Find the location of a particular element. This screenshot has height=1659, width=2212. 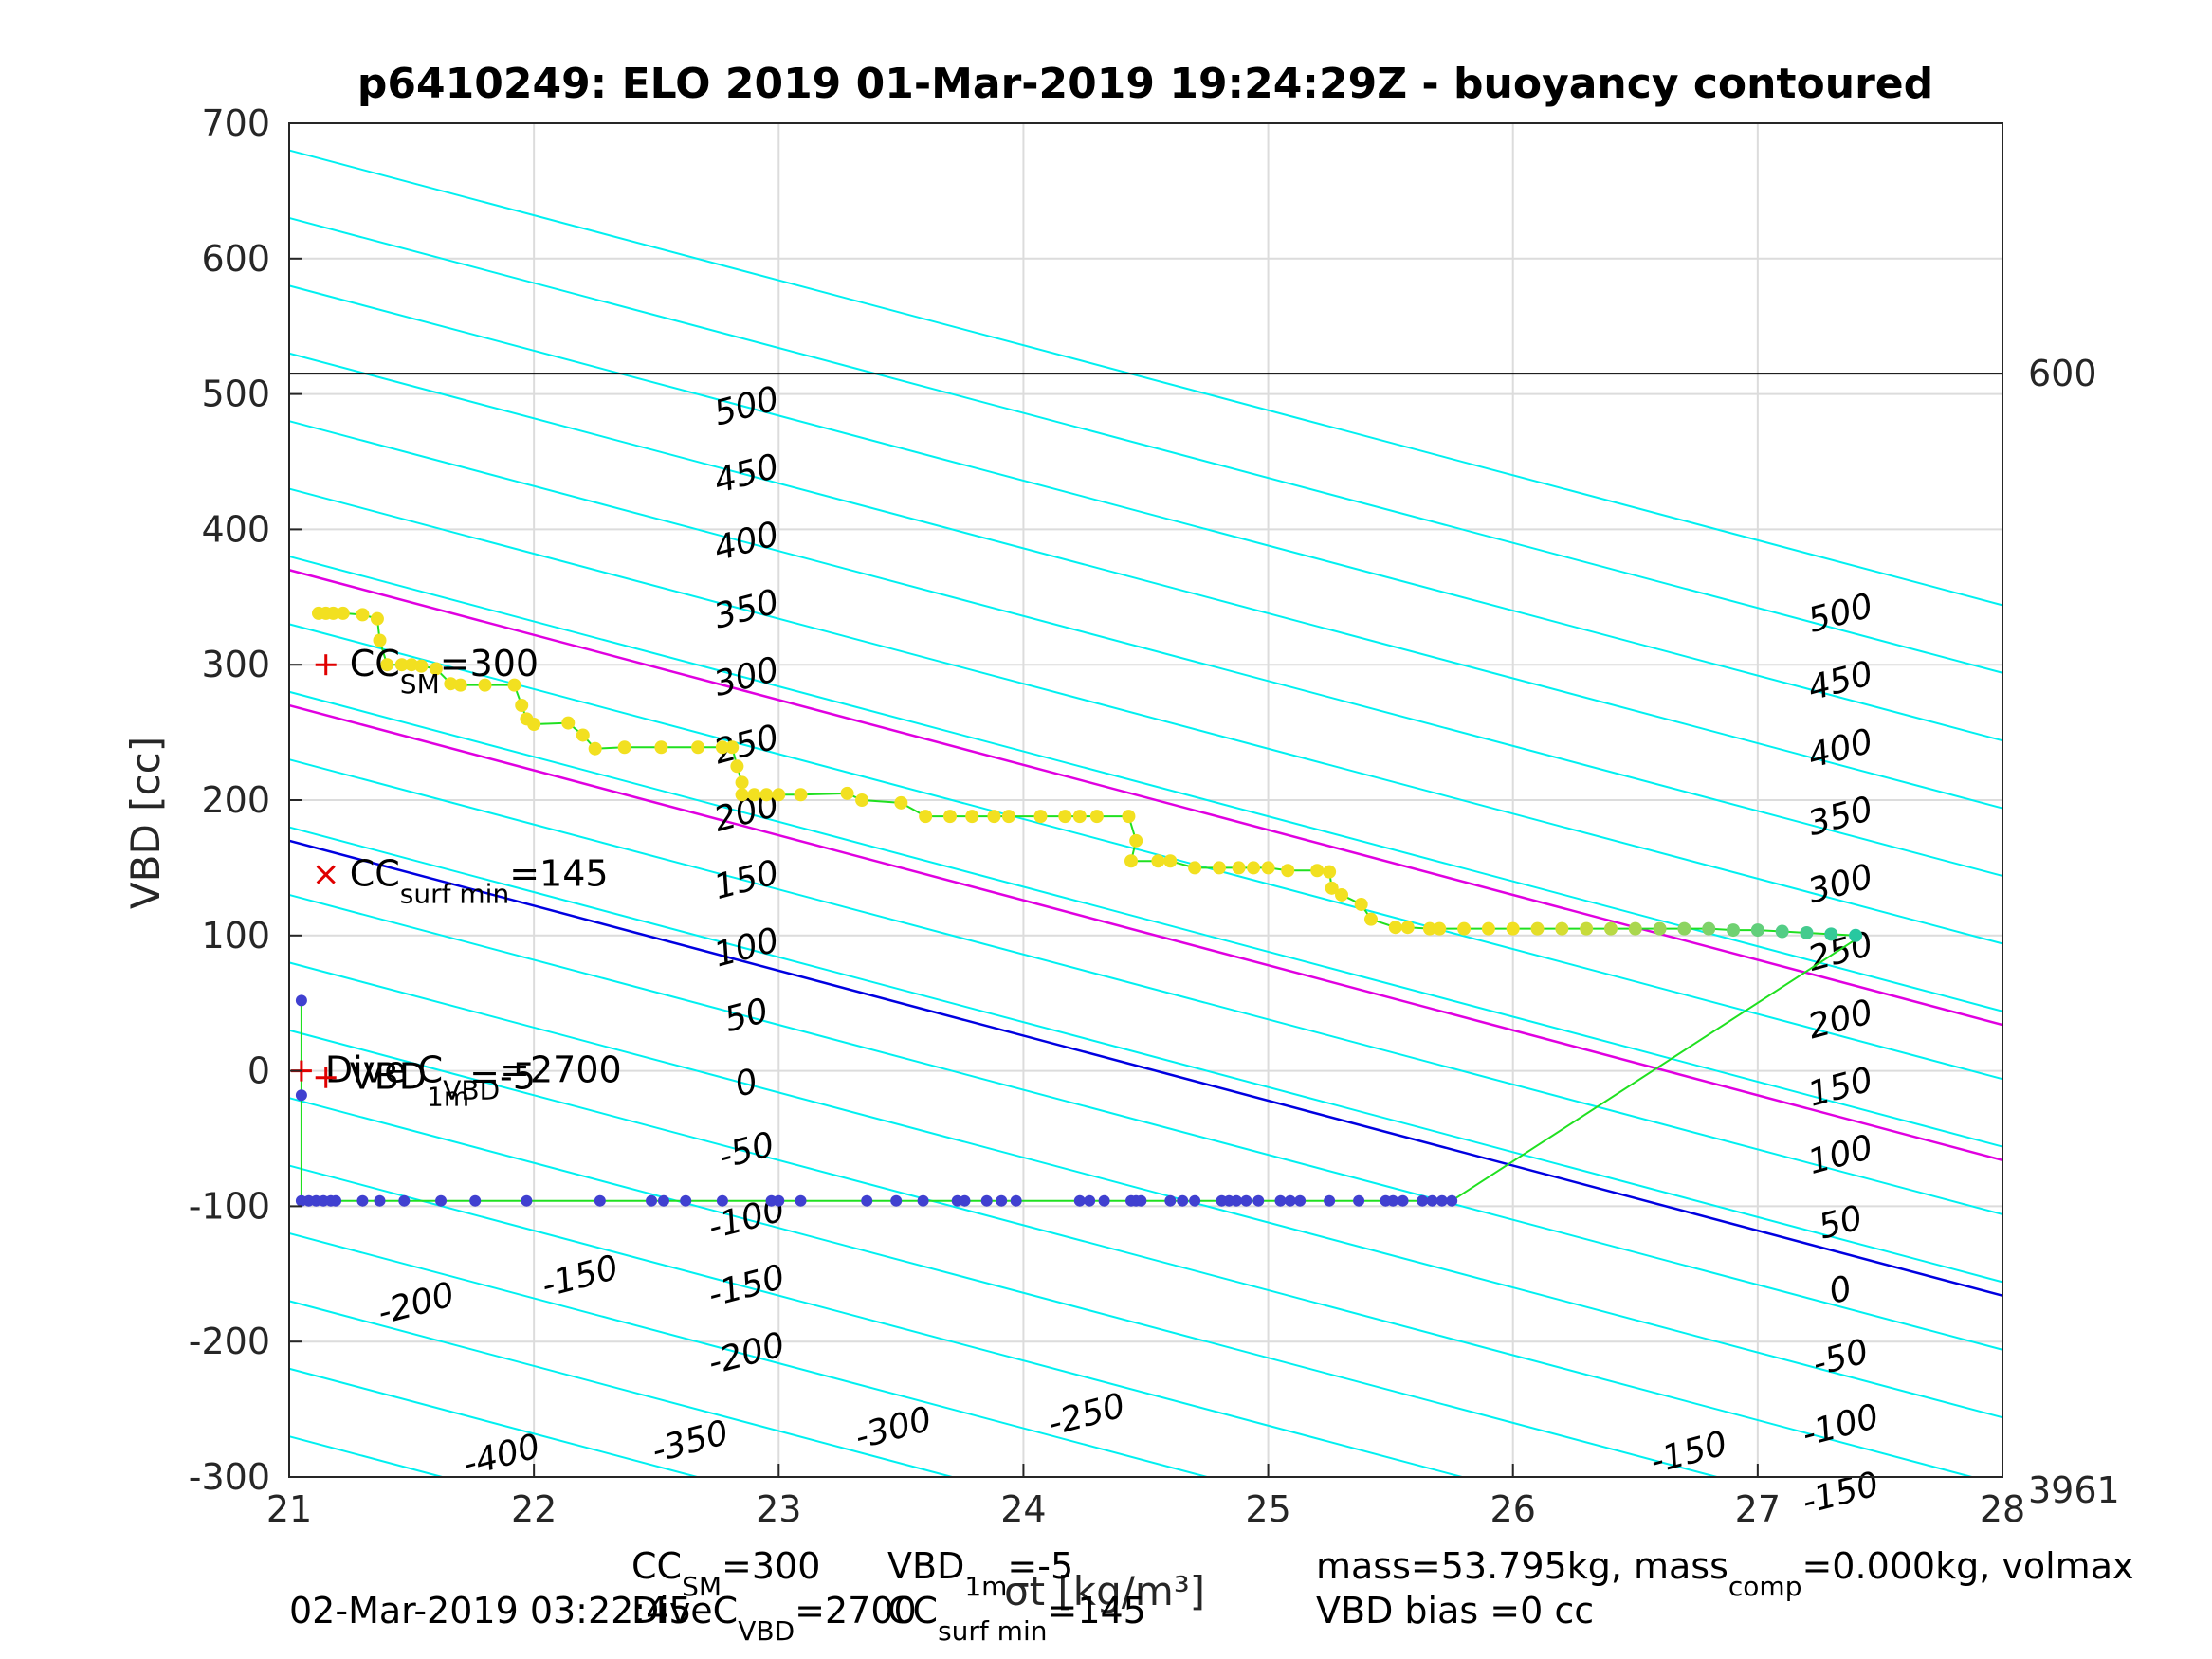

contour-label-right: 500 is located at coordinates (1840, 614).